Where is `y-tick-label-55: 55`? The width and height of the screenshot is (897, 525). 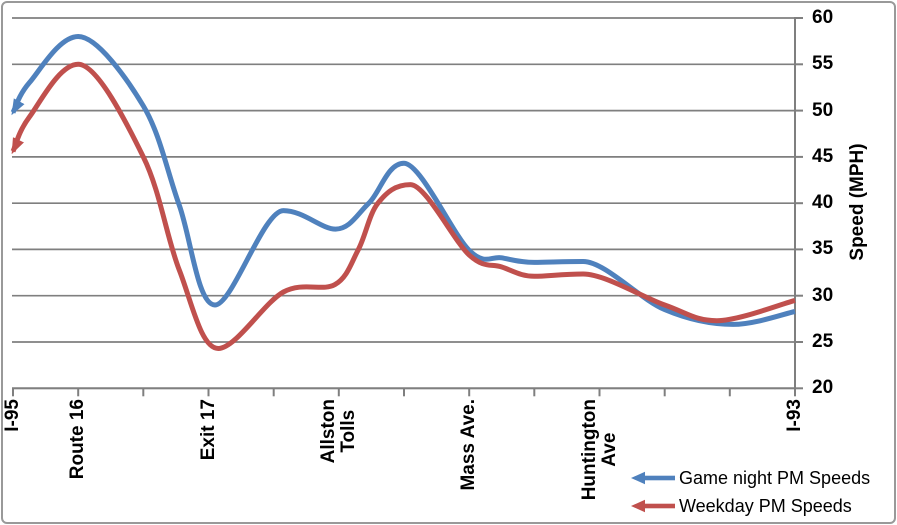
y-tick-label-55: 55 is located at coordinates (823, 63).